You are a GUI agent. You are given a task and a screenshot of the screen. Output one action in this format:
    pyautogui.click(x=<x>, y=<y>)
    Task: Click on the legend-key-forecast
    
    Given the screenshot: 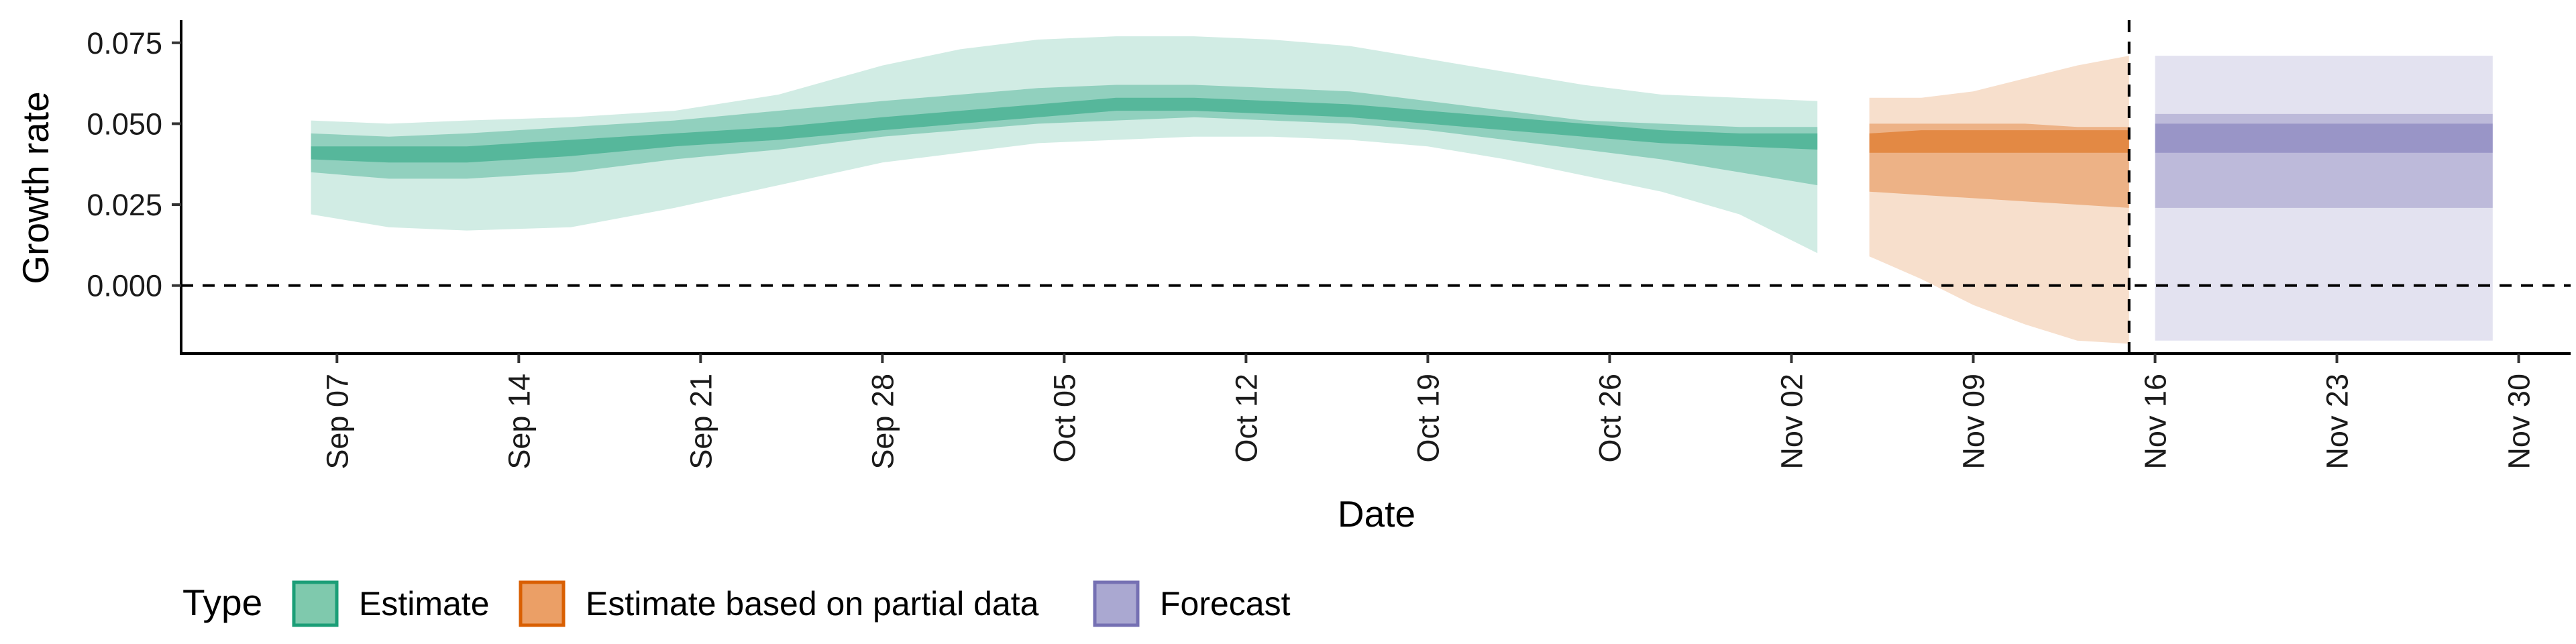 What is the action you would take?
    pyautogui.click(x=1116, y=603)
    